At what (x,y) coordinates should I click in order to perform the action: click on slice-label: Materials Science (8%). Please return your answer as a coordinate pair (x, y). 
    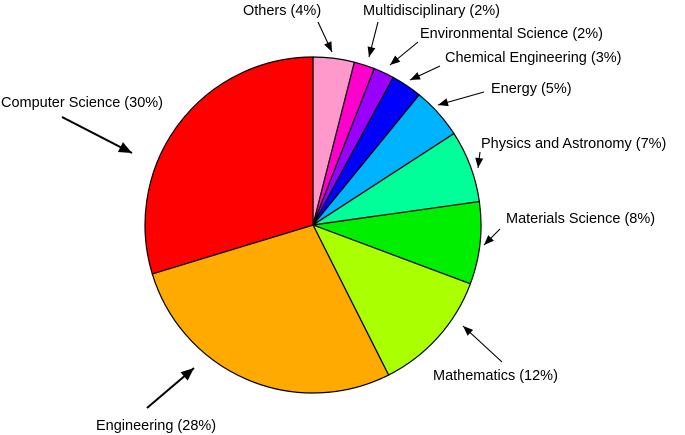
    Looking at the image, I should click on (580, 219).